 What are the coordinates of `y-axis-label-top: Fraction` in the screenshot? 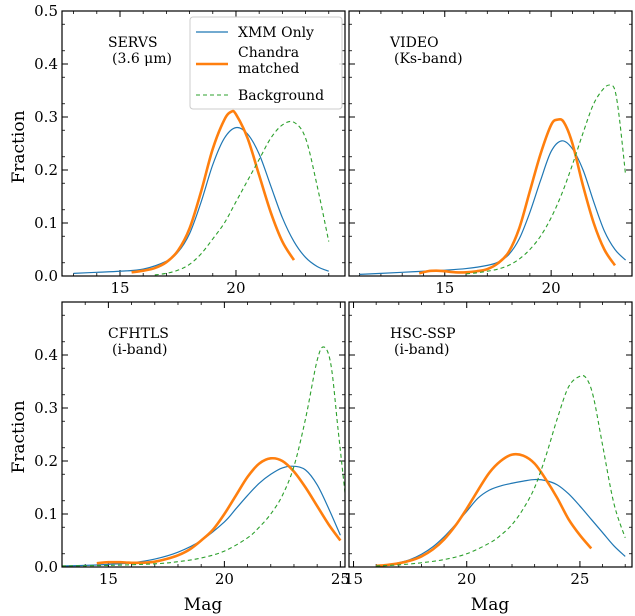 It's located at (19, 146).